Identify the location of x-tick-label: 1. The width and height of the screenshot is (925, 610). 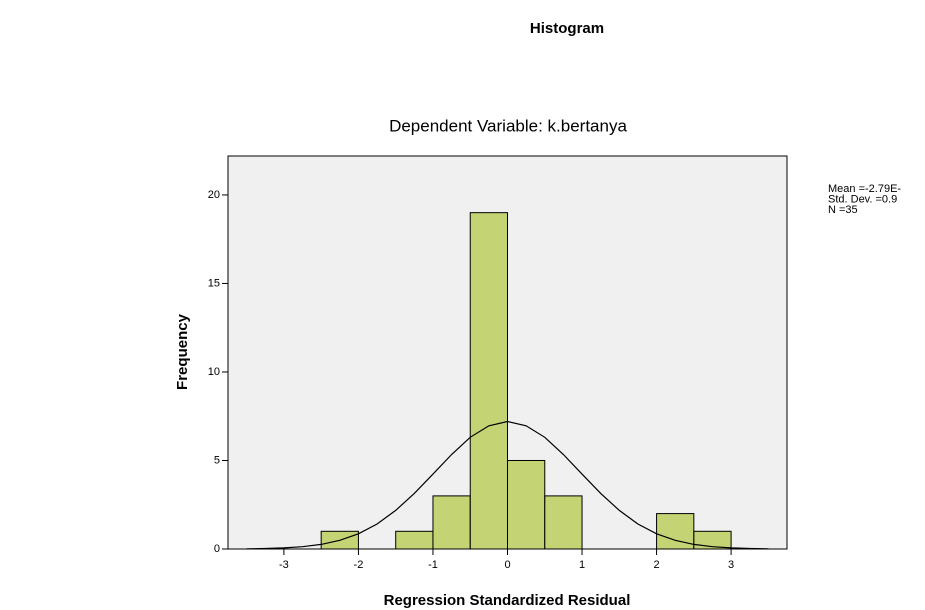
(582, 565).